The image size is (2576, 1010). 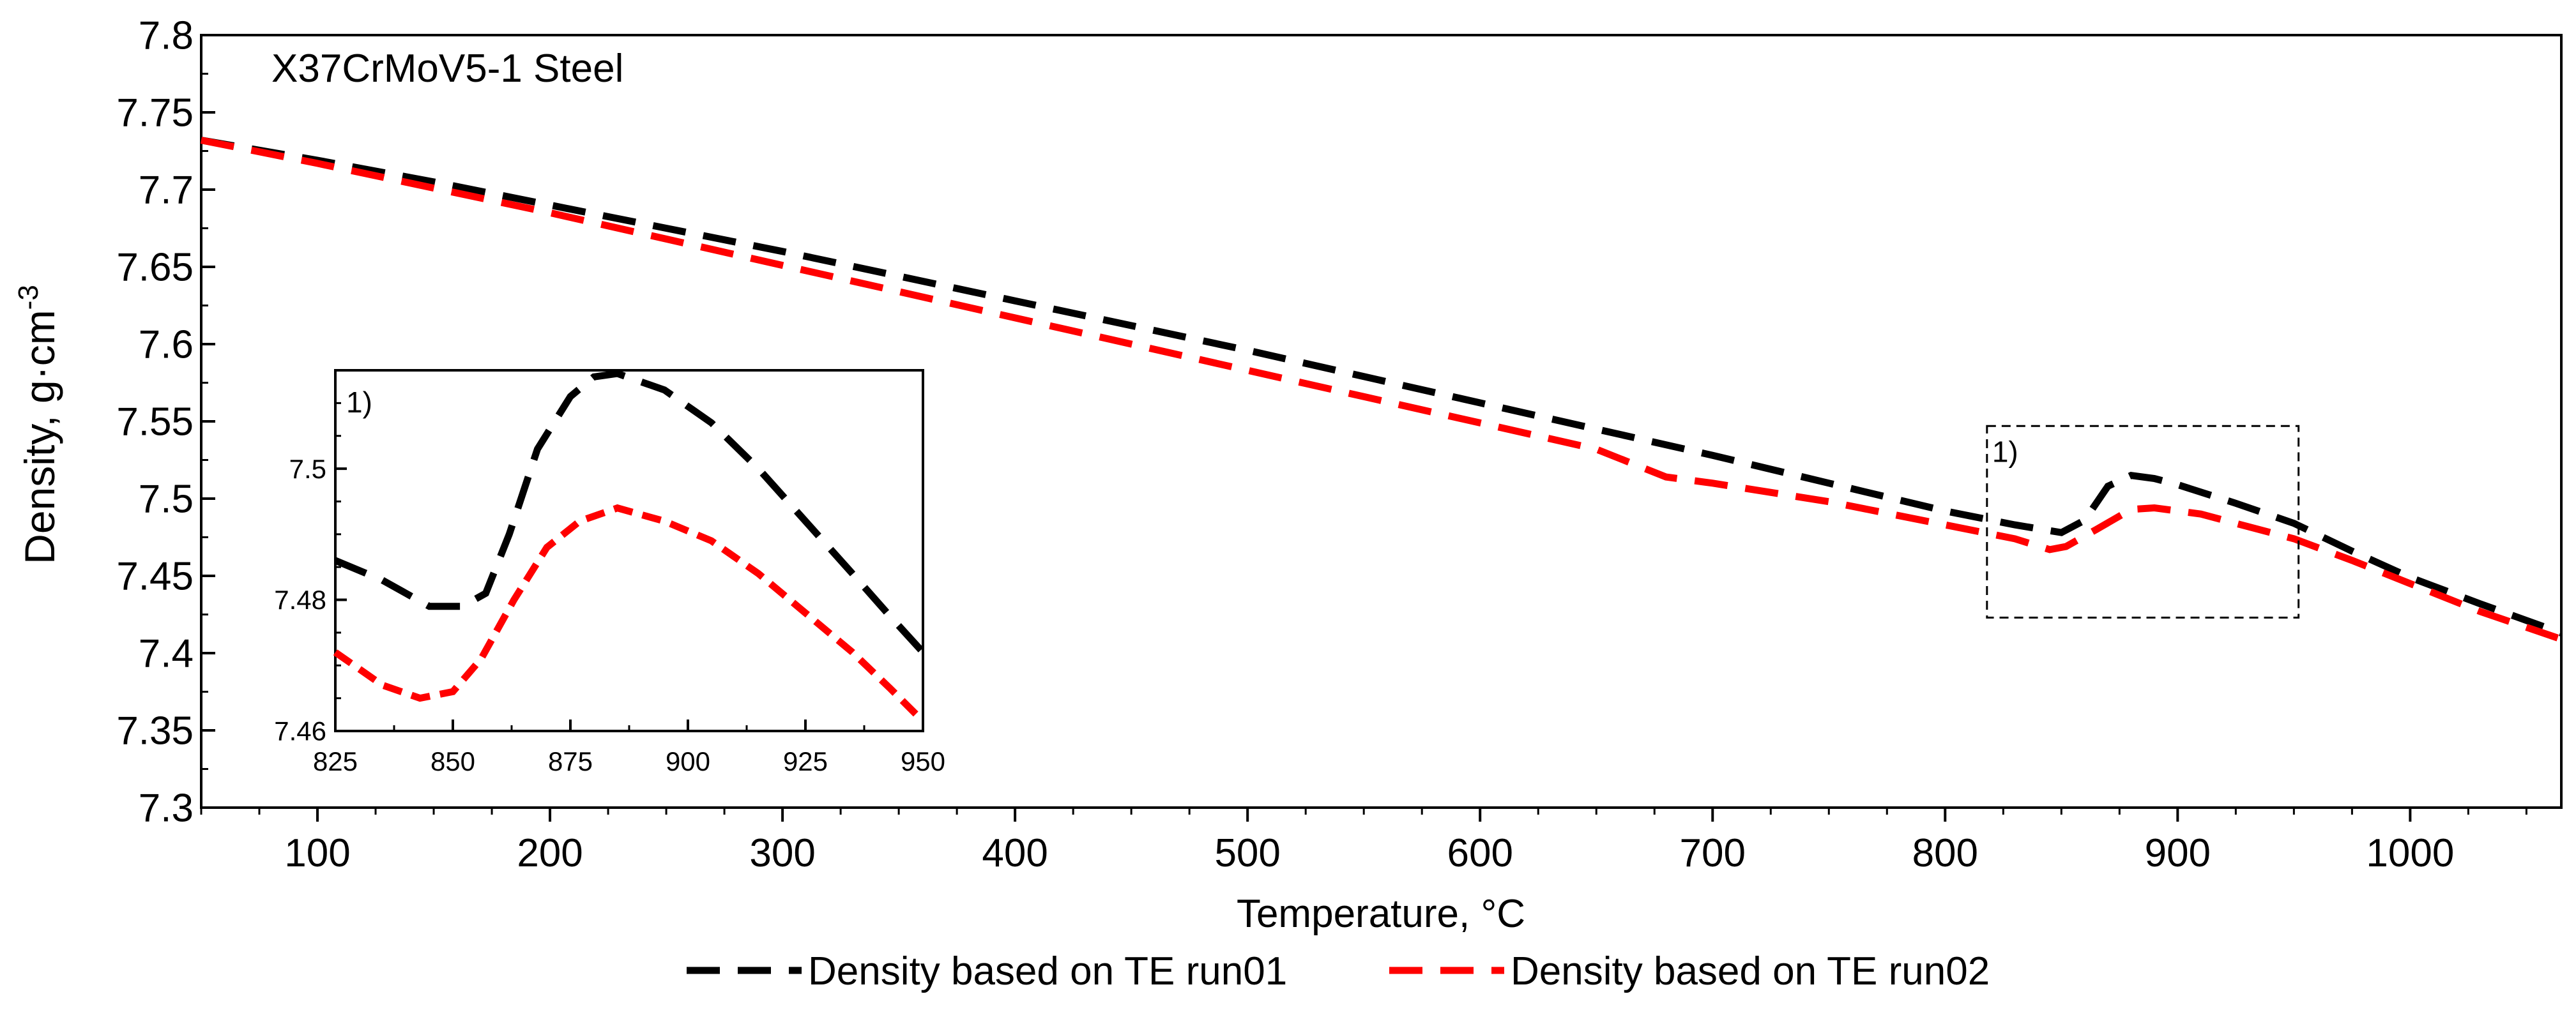 I want to click on zoom-region-box, so click(x=2143, y=522).